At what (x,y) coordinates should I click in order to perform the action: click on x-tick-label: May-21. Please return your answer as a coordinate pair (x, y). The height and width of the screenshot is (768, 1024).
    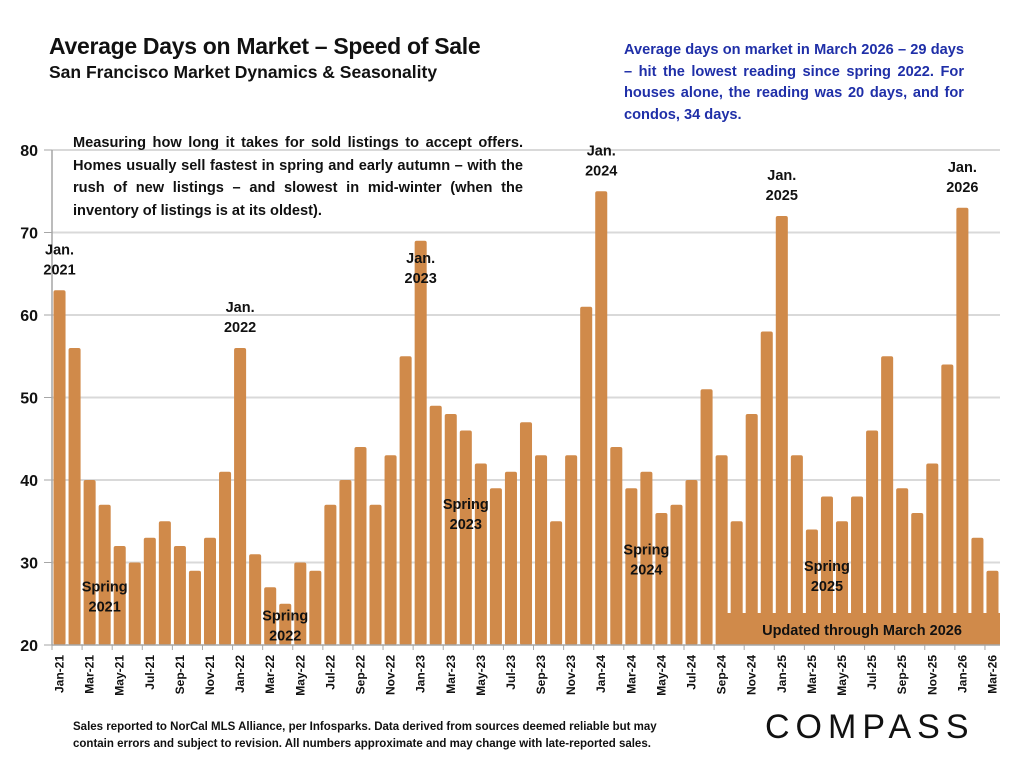
    Looking at the image, I should click on (120, 675).